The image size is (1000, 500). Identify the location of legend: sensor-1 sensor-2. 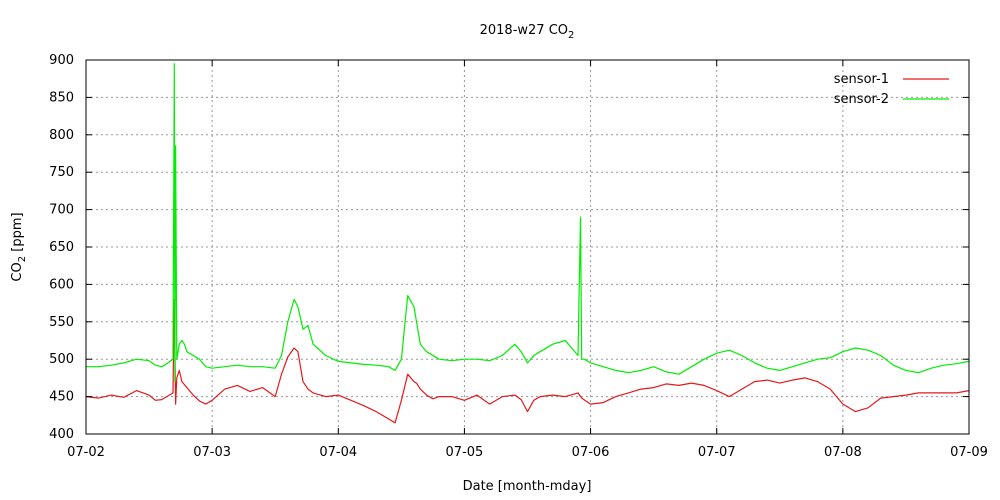
(891, 89).